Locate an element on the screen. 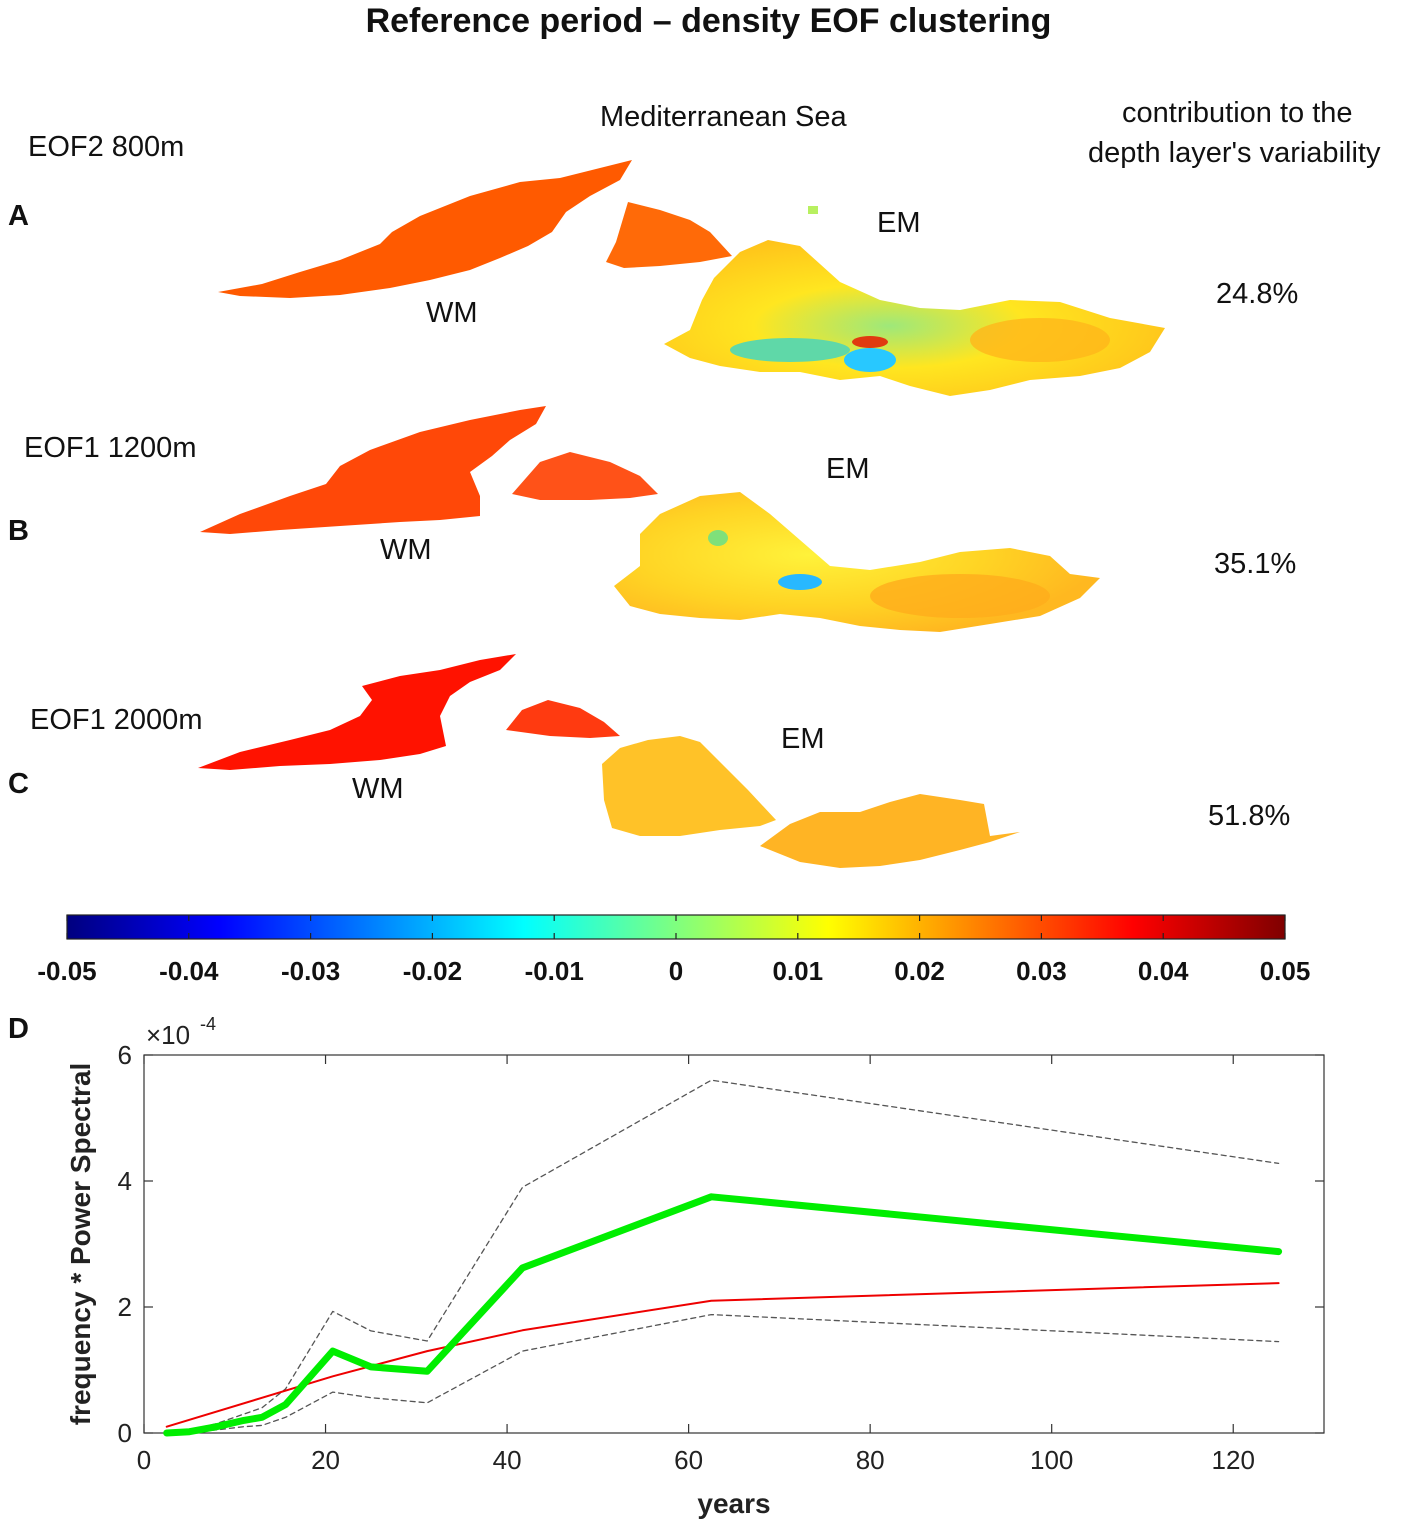 Image resolution: width=1417 pixels, height=1529 pixels. panel-a-letter: A is located at coordinates (18, 216).